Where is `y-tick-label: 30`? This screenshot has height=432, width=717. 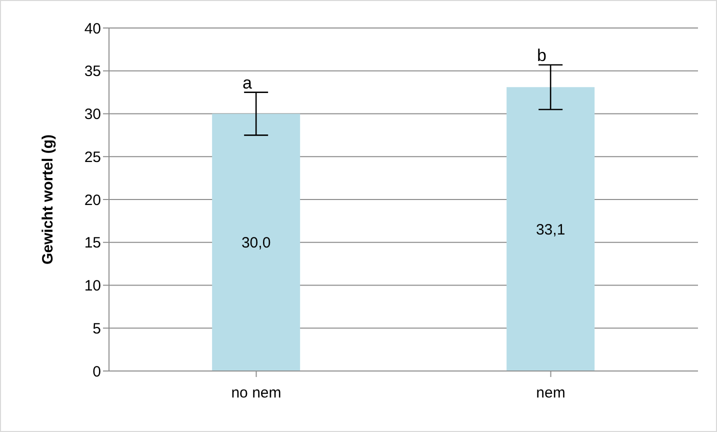
y-tick-label: 30 is located at coordinates (92, 115).